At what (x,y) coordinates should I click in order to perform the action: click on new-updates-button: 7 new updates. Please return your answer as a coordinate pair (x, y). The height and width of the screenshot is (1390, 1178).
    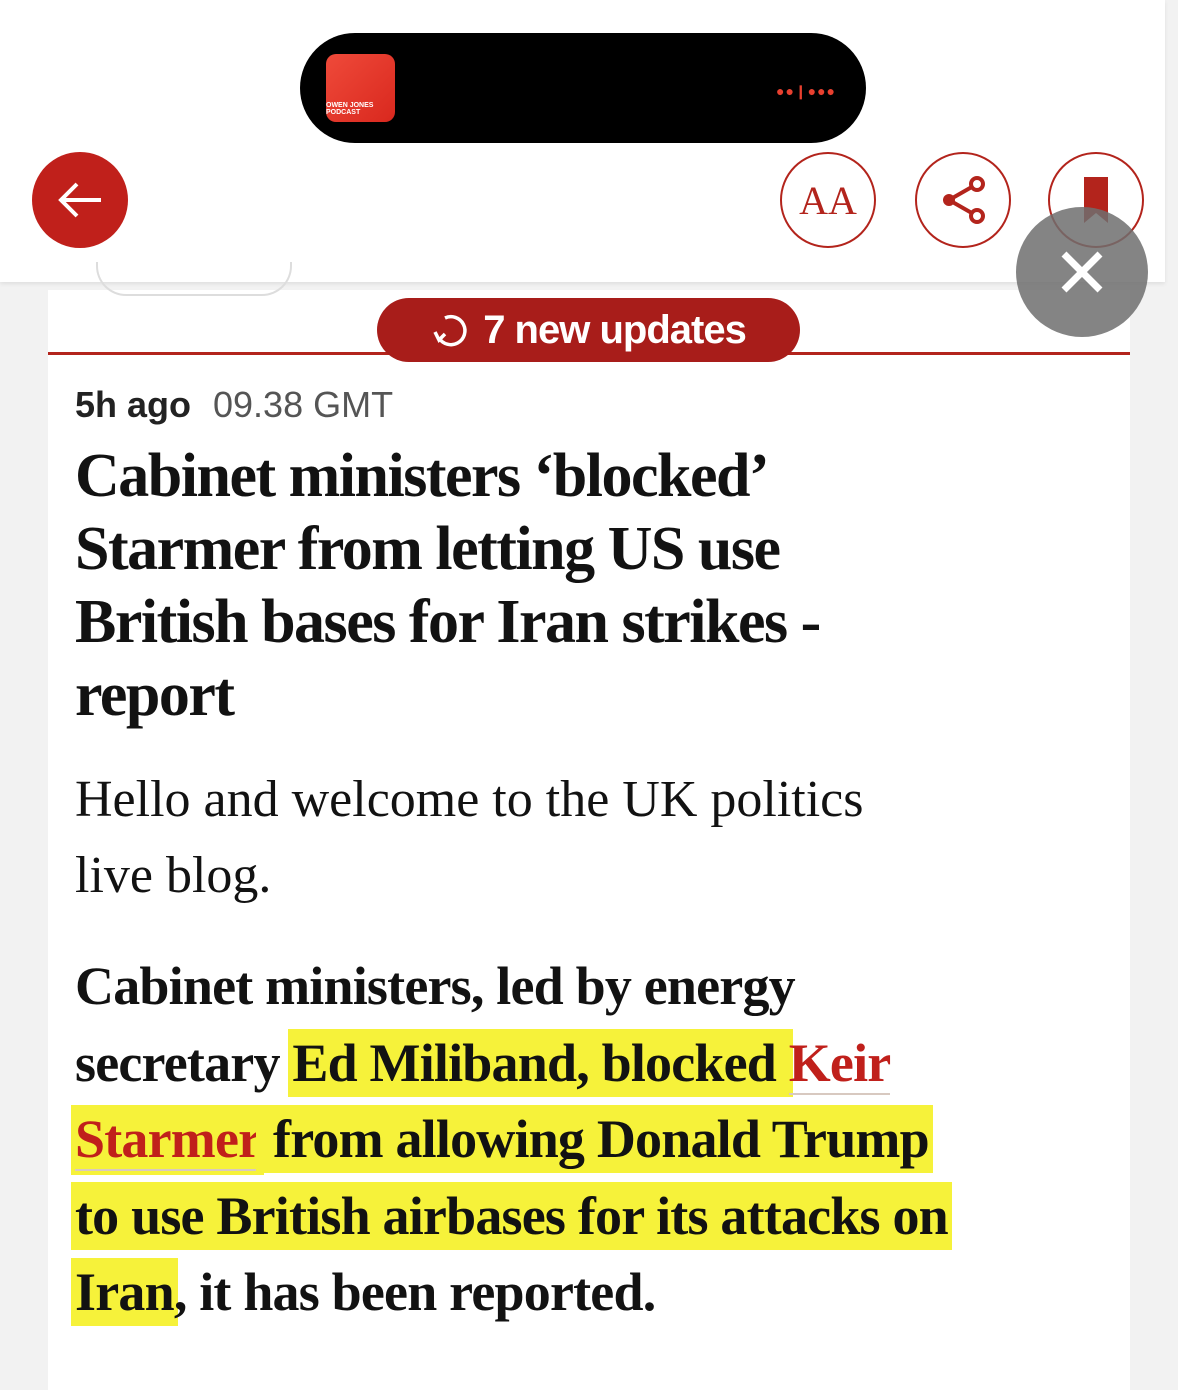
    Looking at the image, I should click on (588, 330).